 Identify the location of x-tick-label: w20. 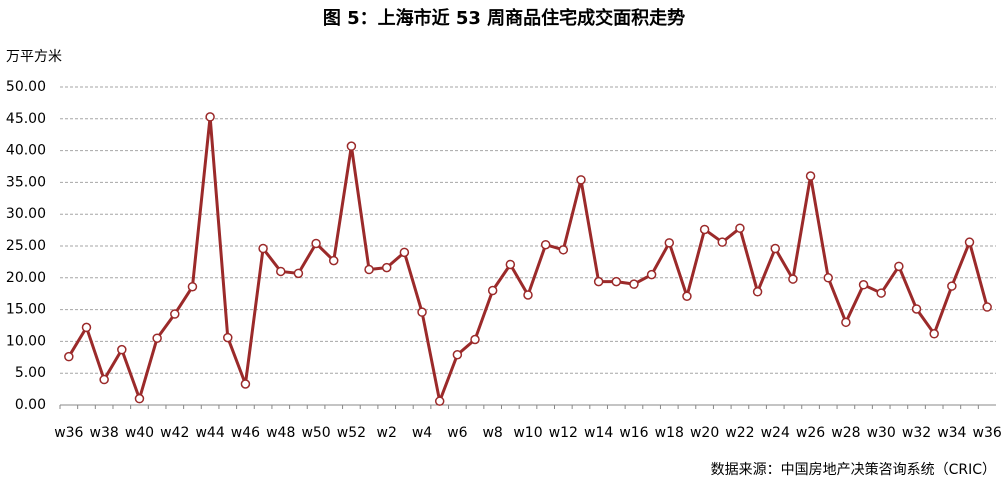
(704, 433).